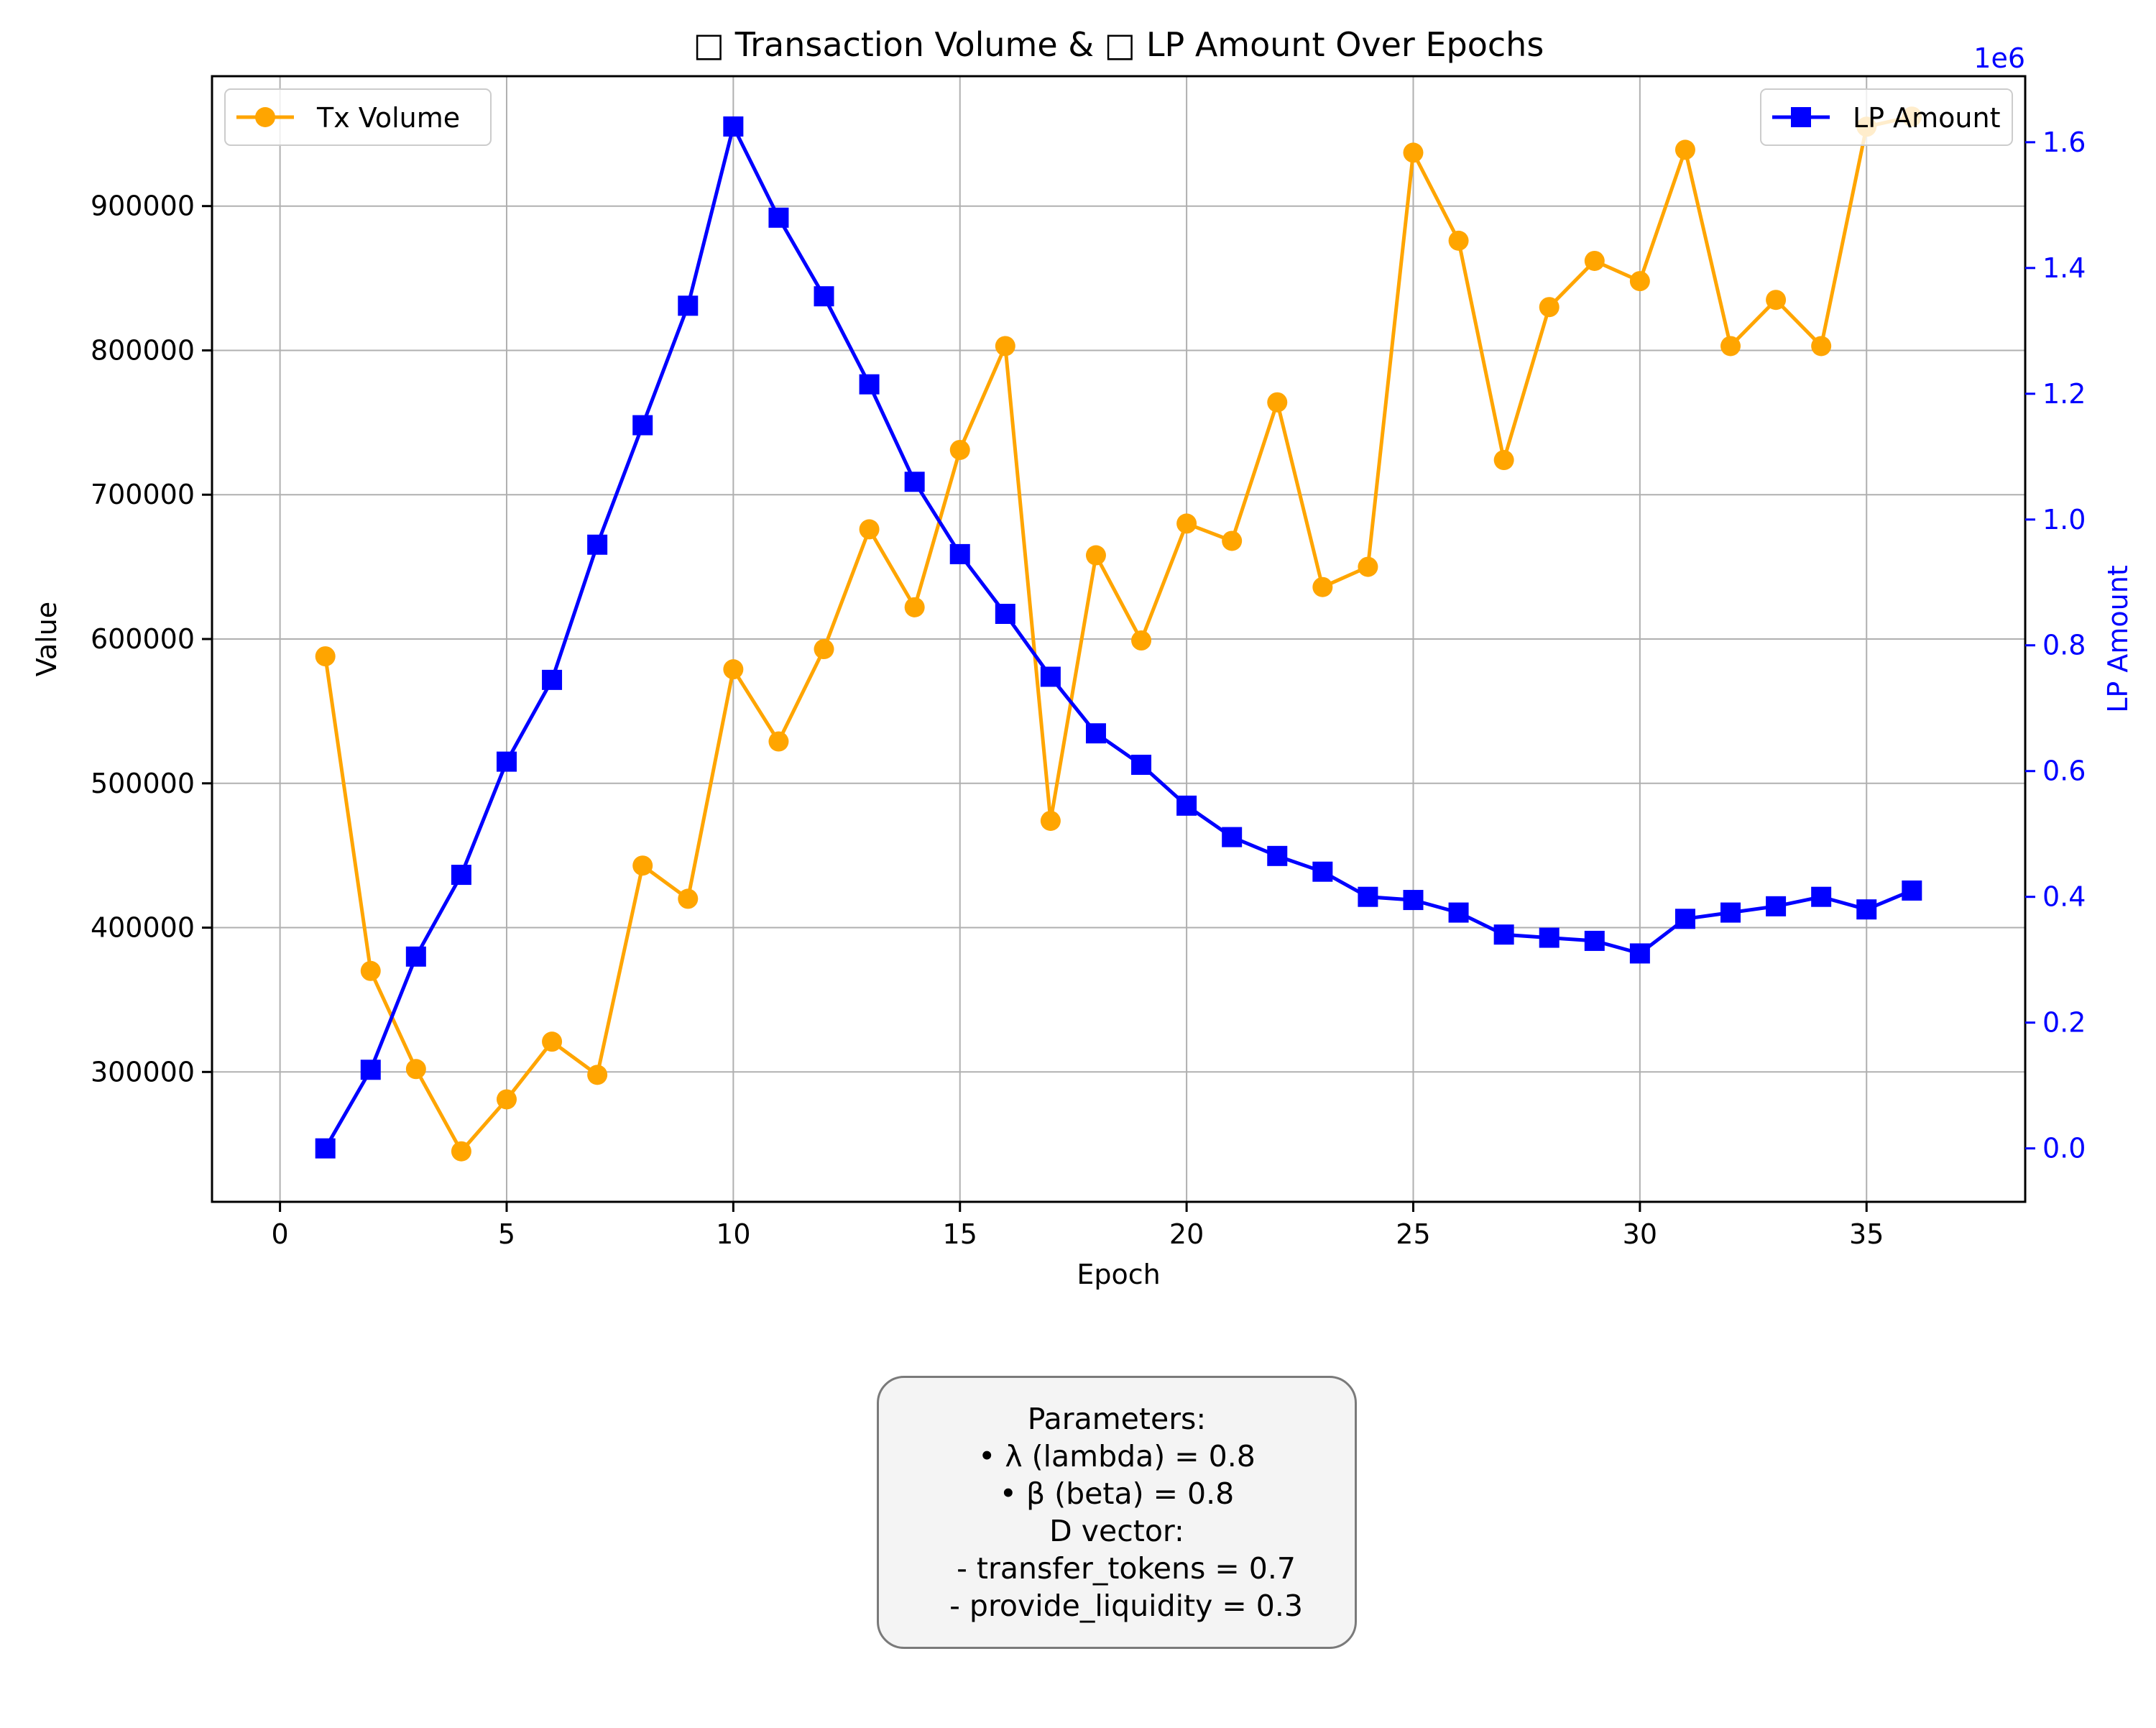  What do you see at coordinates (1801, 117) in the screenshot?
I see `lp-amount-legend-marker` at bounding box center [1801, 117].